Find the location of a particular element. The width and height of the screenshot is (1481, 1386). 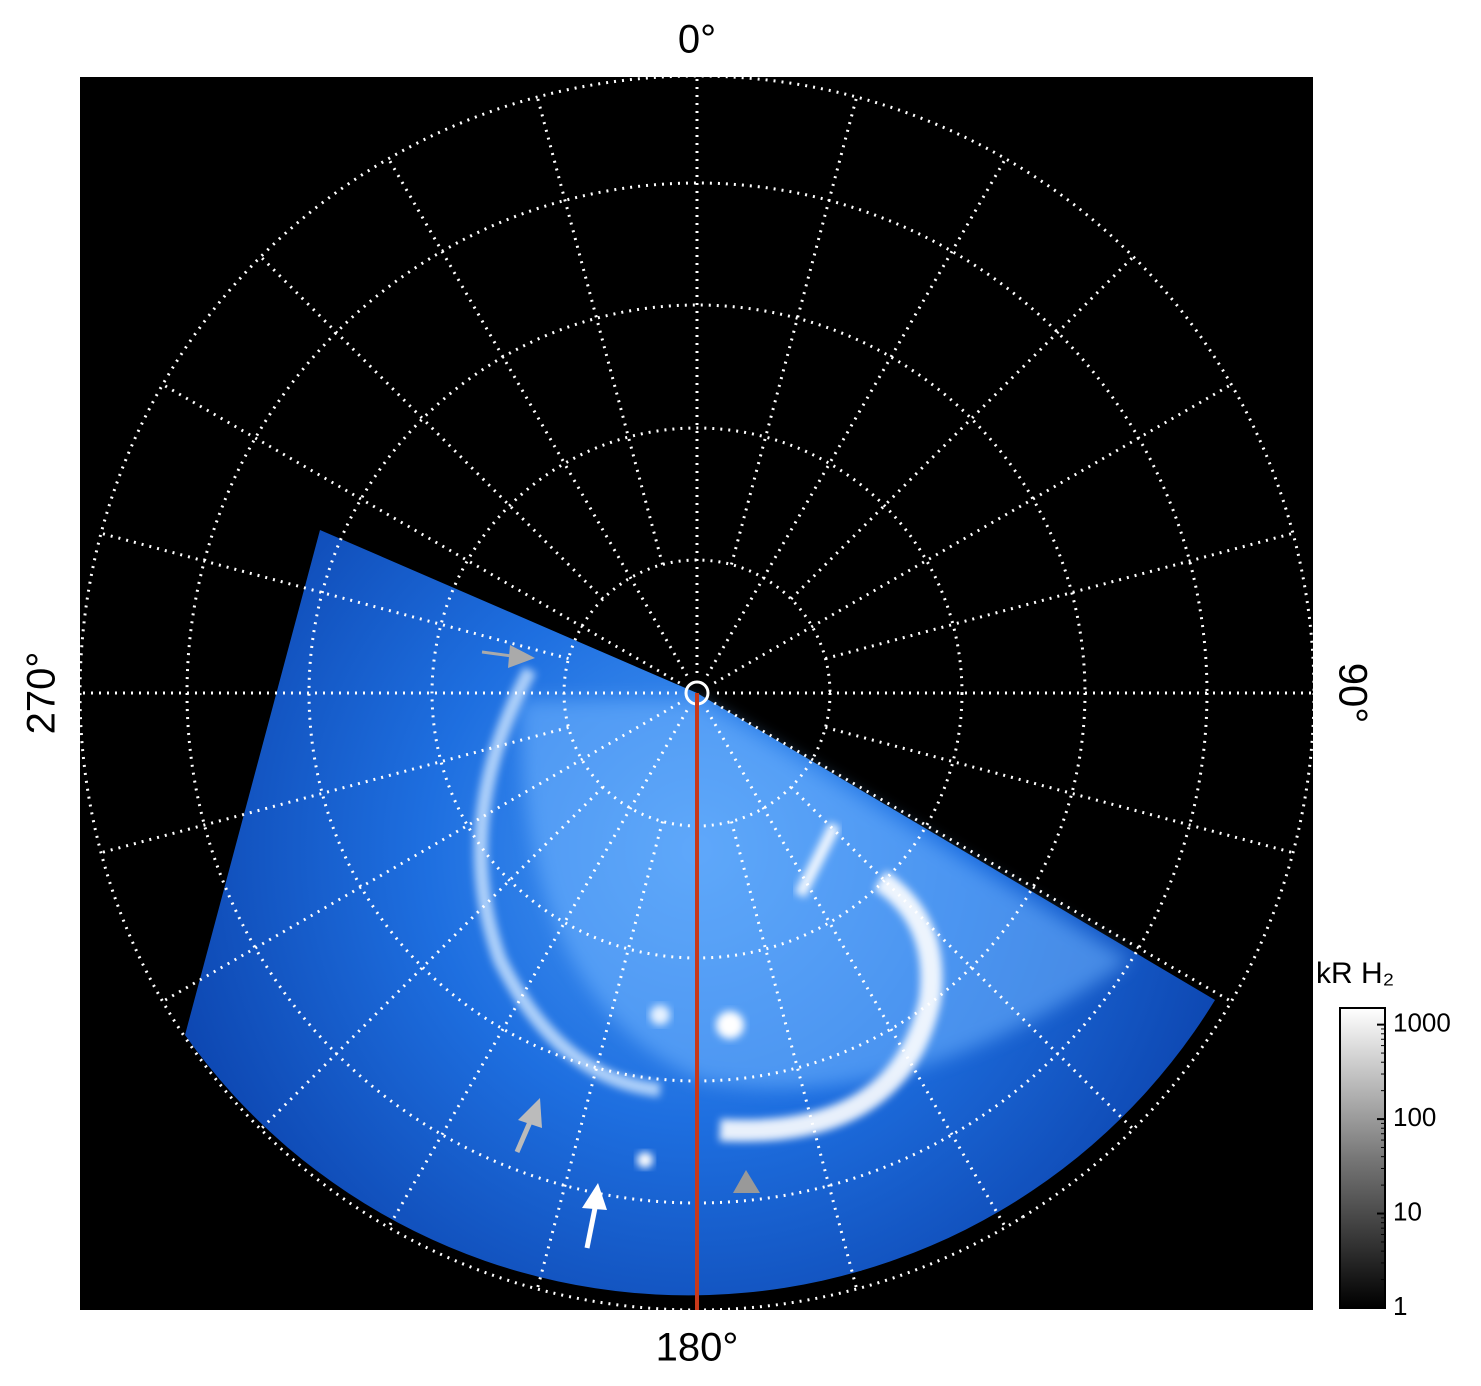

colorbar-tick-label: 1000 is located at coordinates (1422, 1023).